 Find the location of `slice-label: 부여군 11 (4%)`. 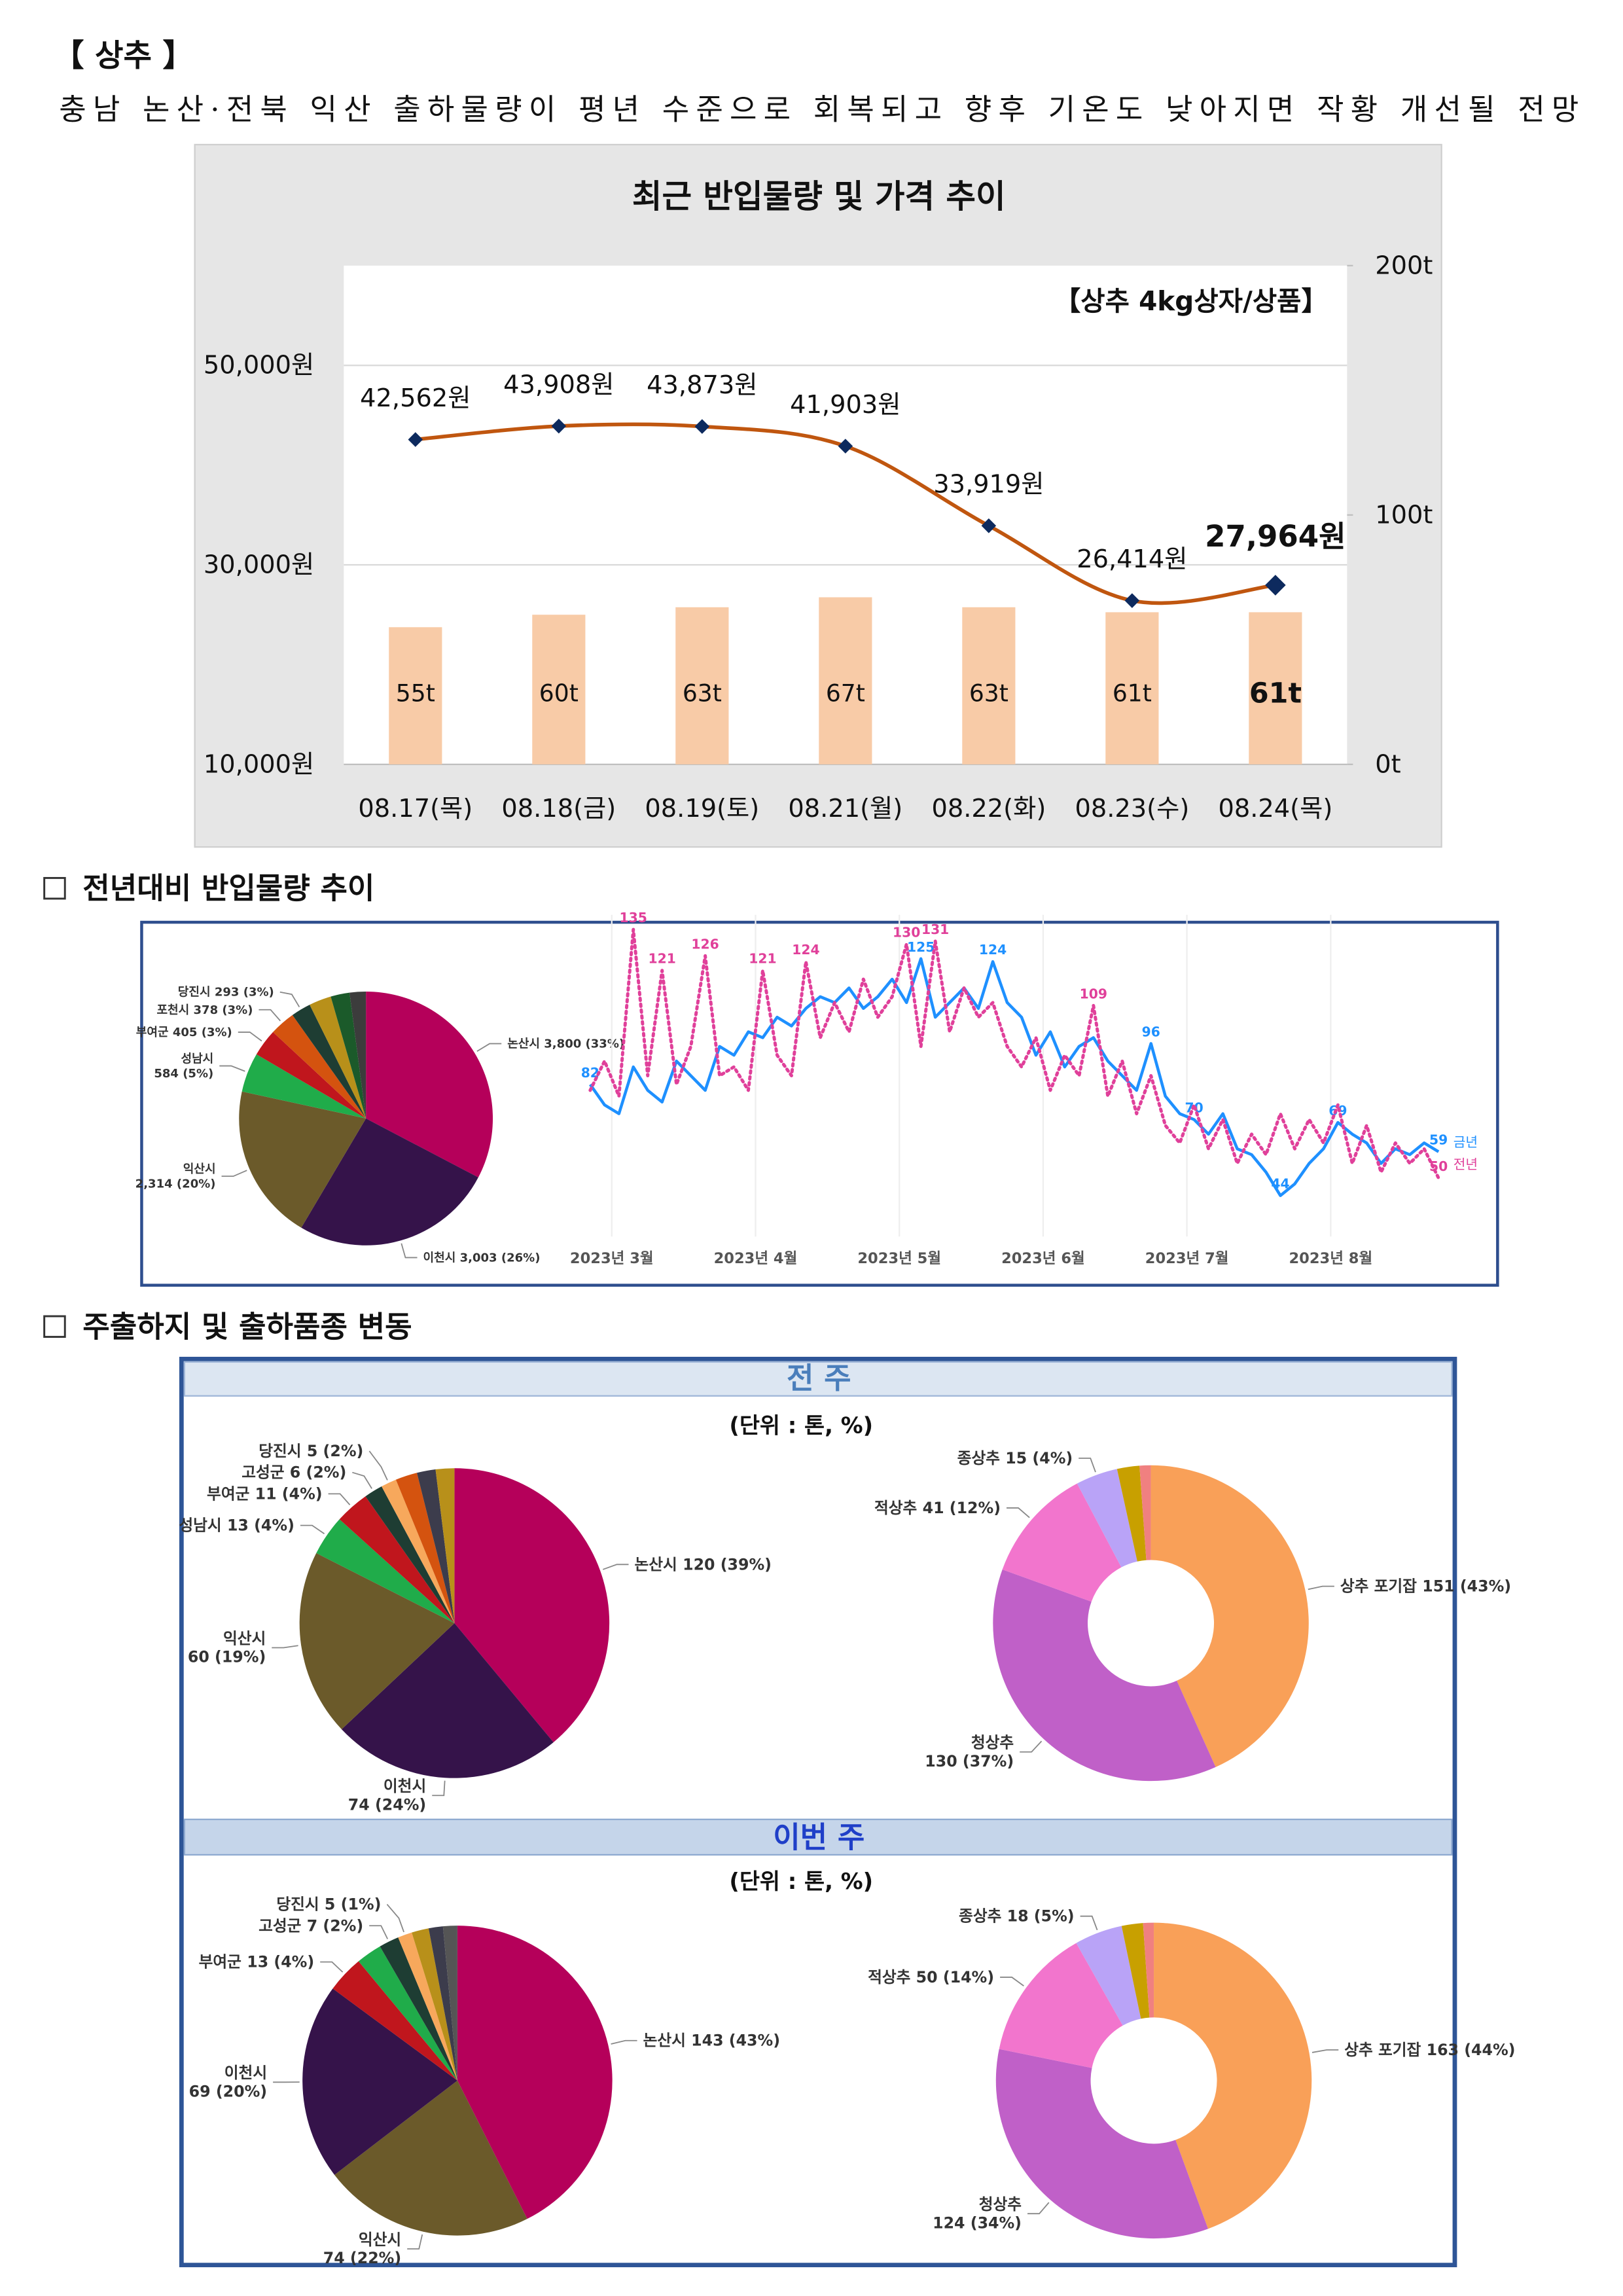

slice-label: 부여군 11 (4%) is located at coordinates (265, 1494).